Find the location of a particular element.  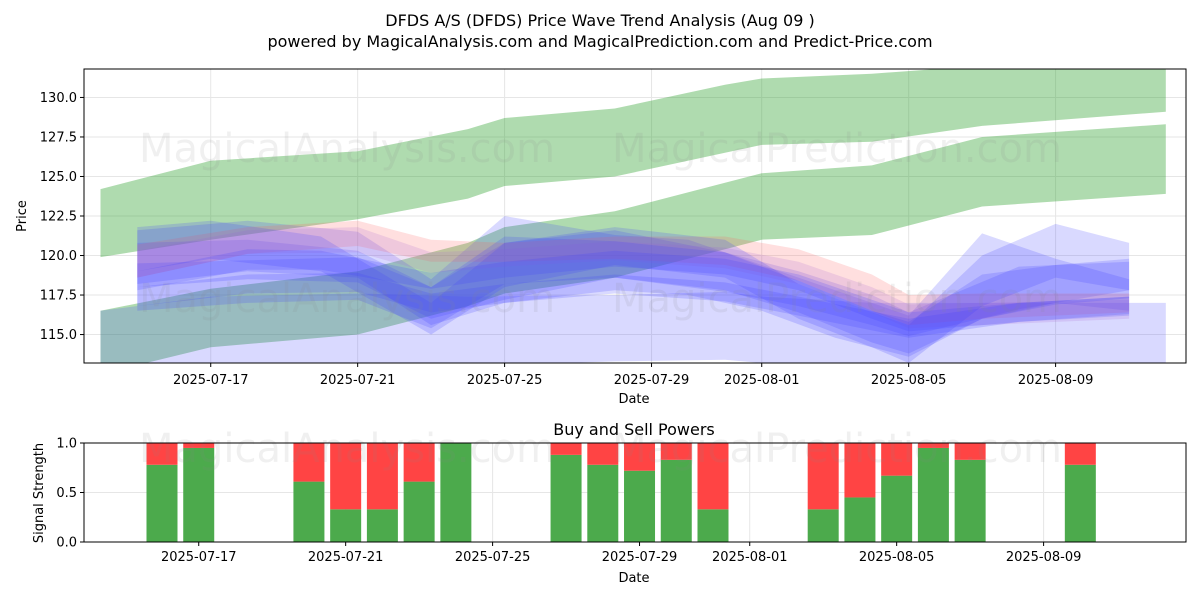

watermark-prediction-mid: MagicalPrediction.com is located at coordinates (837, 299).